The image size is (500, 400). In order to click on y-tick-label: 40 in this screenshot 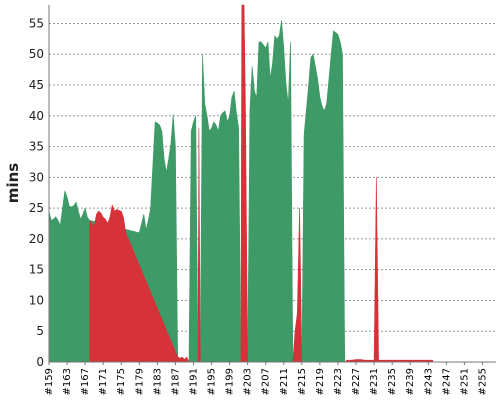, I will do `click(36, 116)`.